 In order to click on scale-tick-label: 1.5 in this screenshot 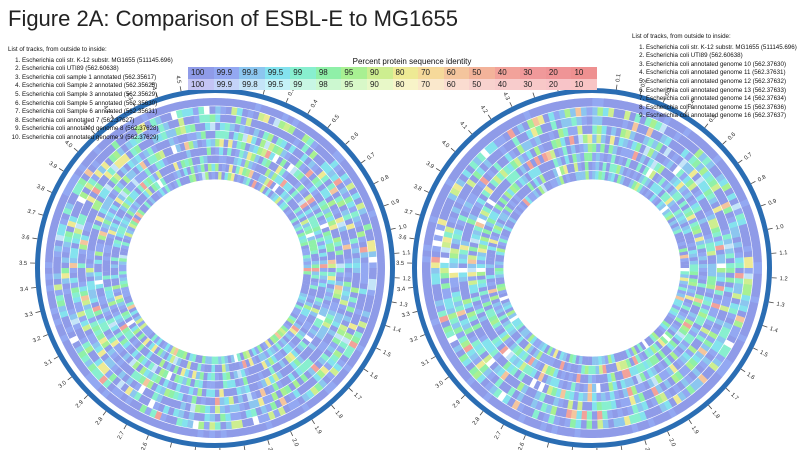, I will do `click(764, 354)`.